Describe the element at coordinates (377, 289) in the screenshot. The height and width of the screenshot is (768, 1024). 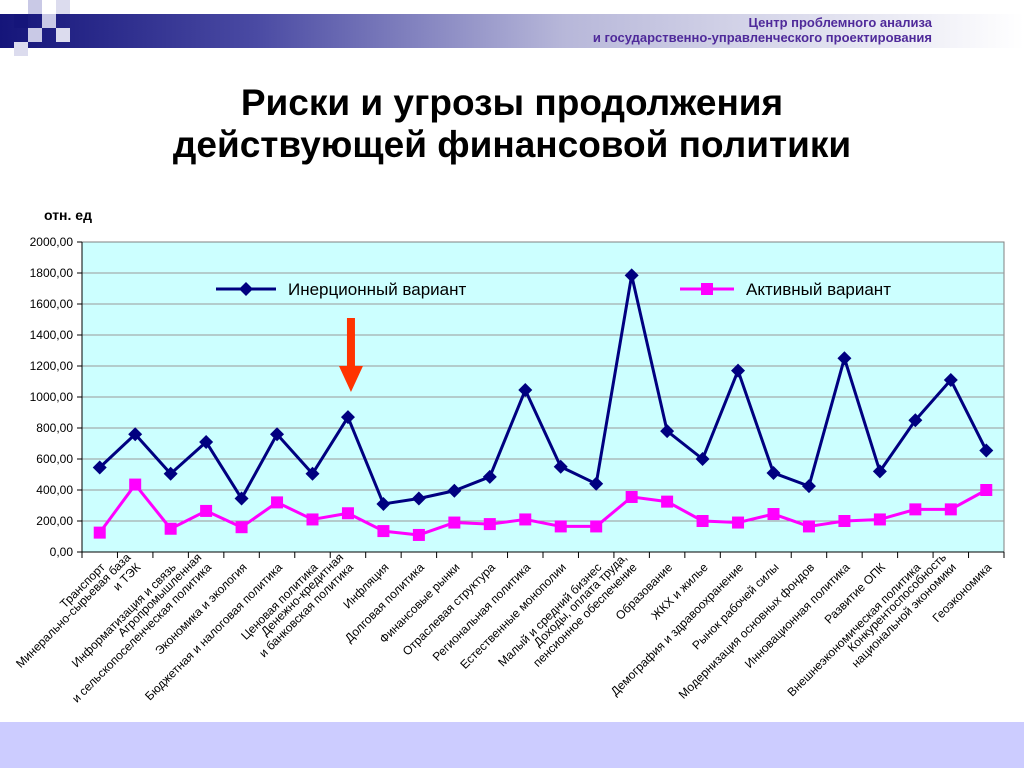
I see `legend-label-1: Инерционный вариант` at that location.